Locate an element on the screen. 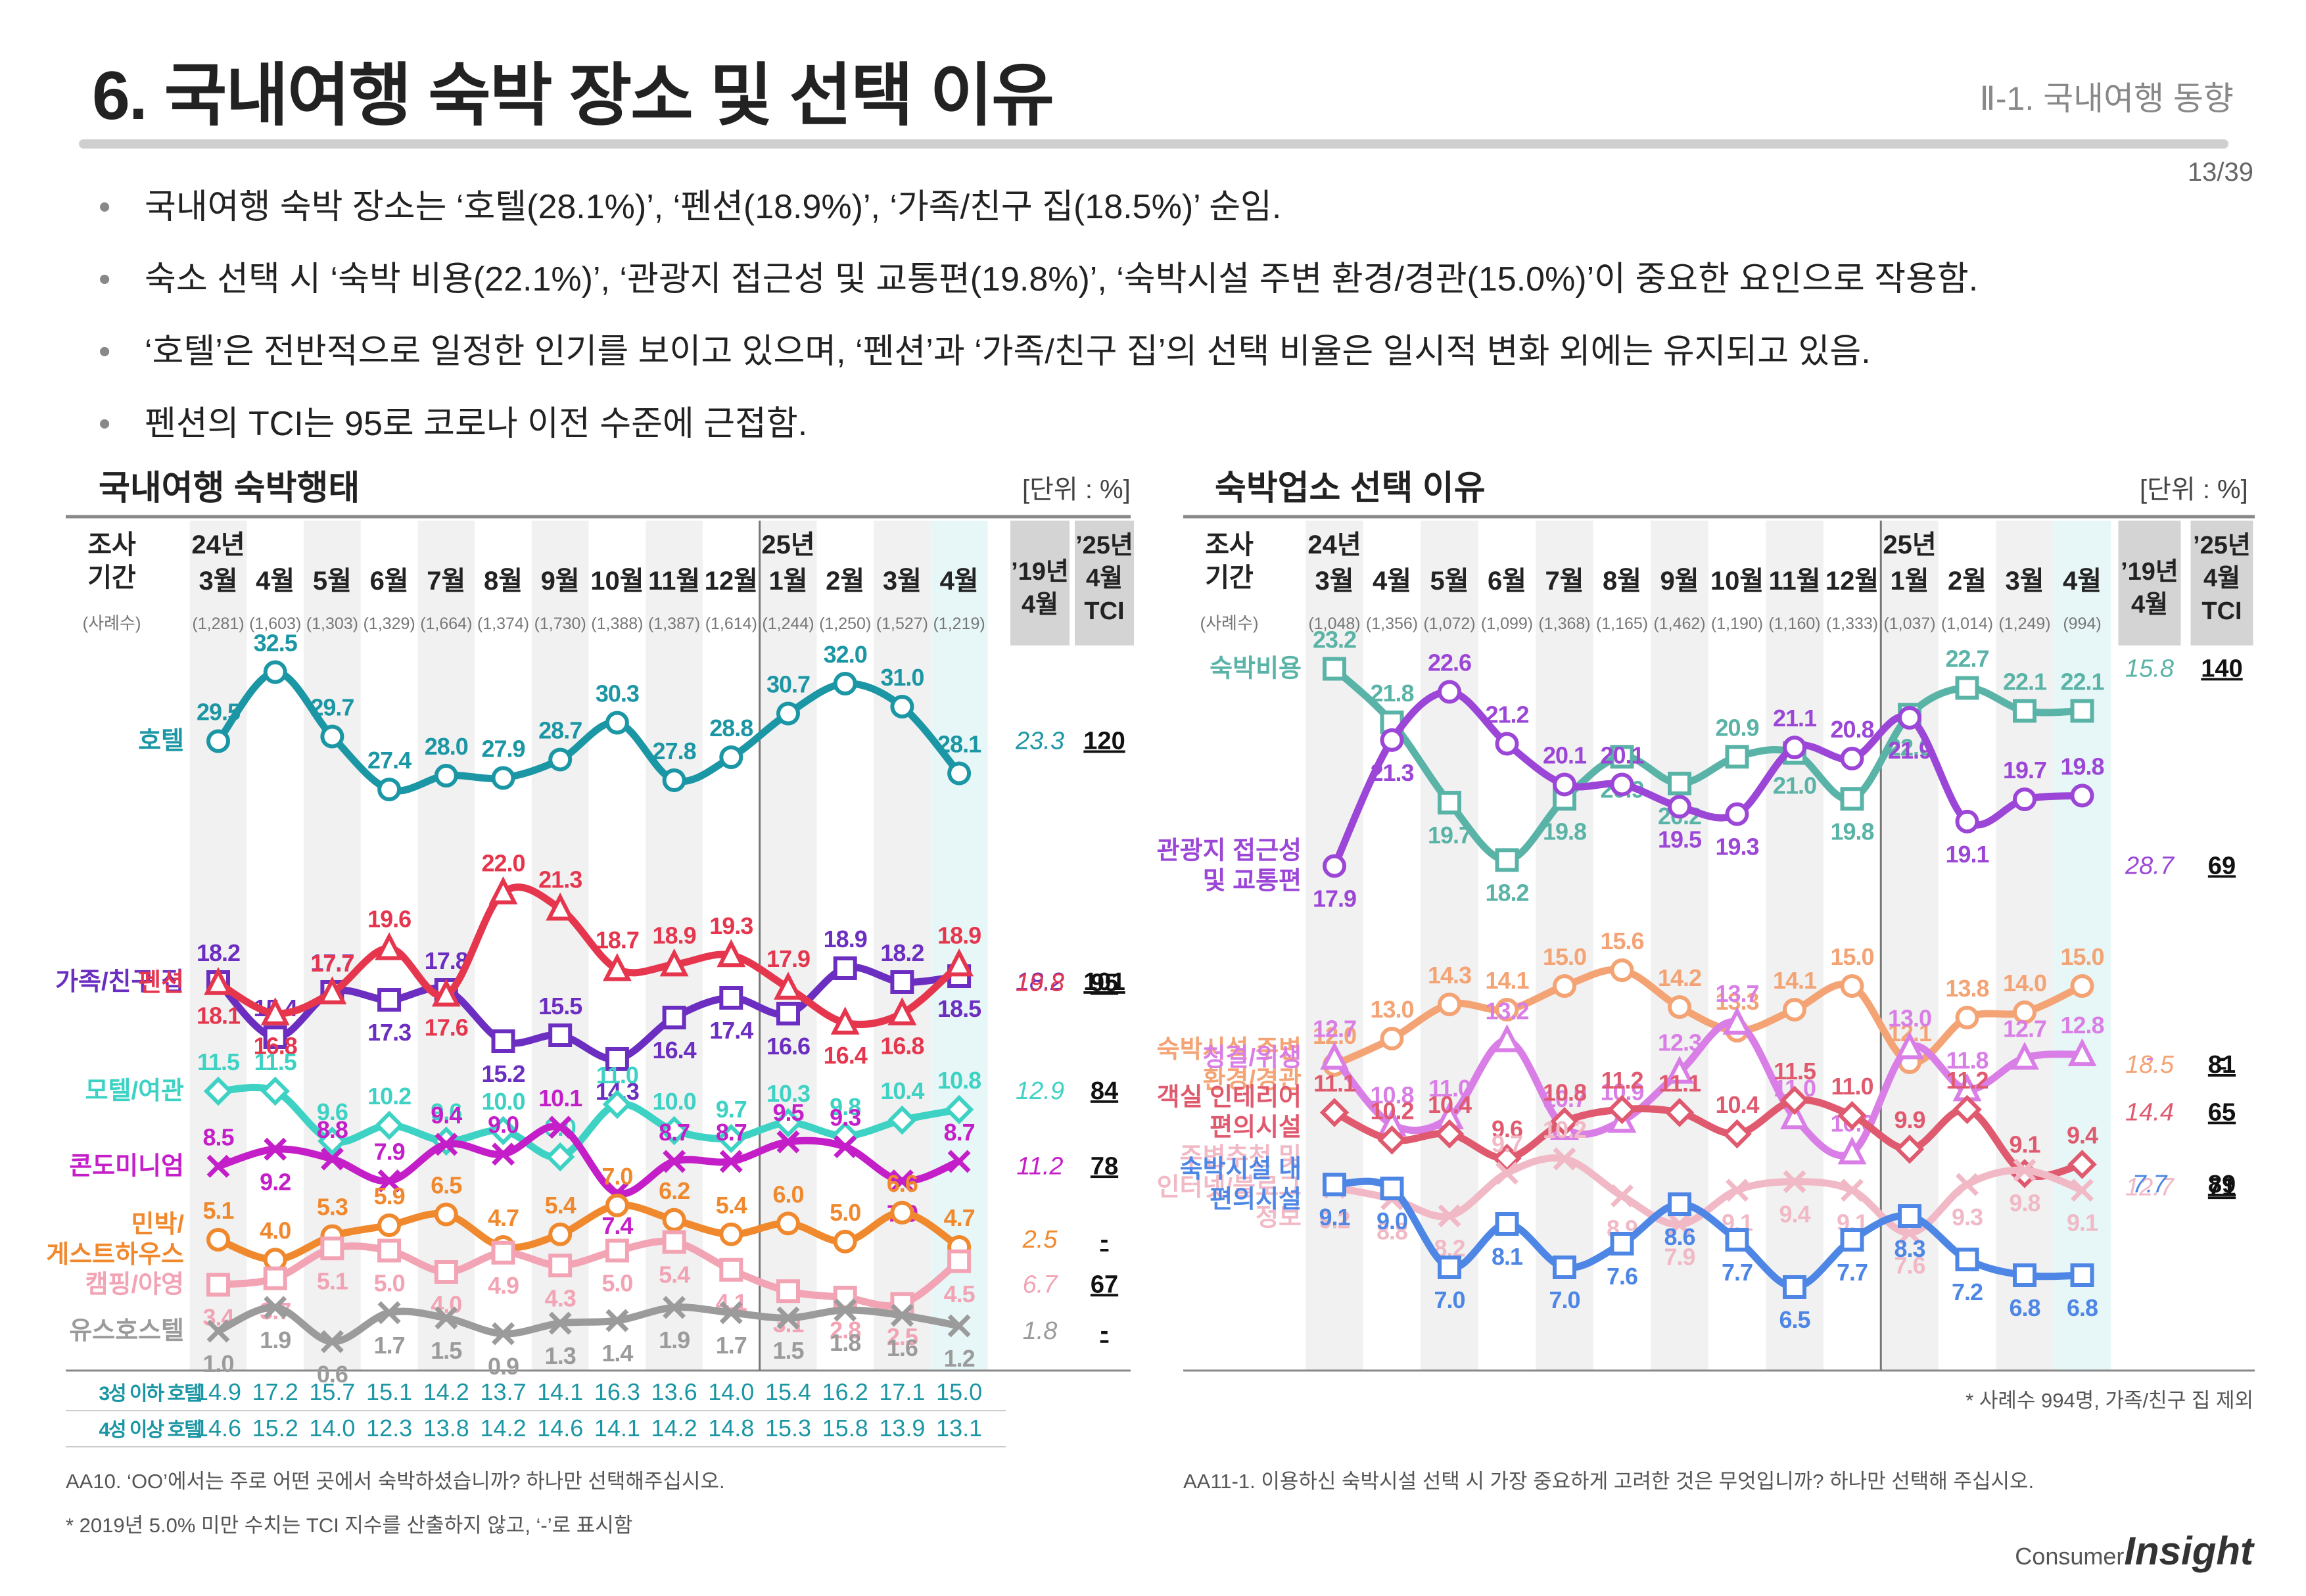 The height and width of the screenshot is (1596, 2306). tci-value: 84 is located at coordinates (1104, 1091).